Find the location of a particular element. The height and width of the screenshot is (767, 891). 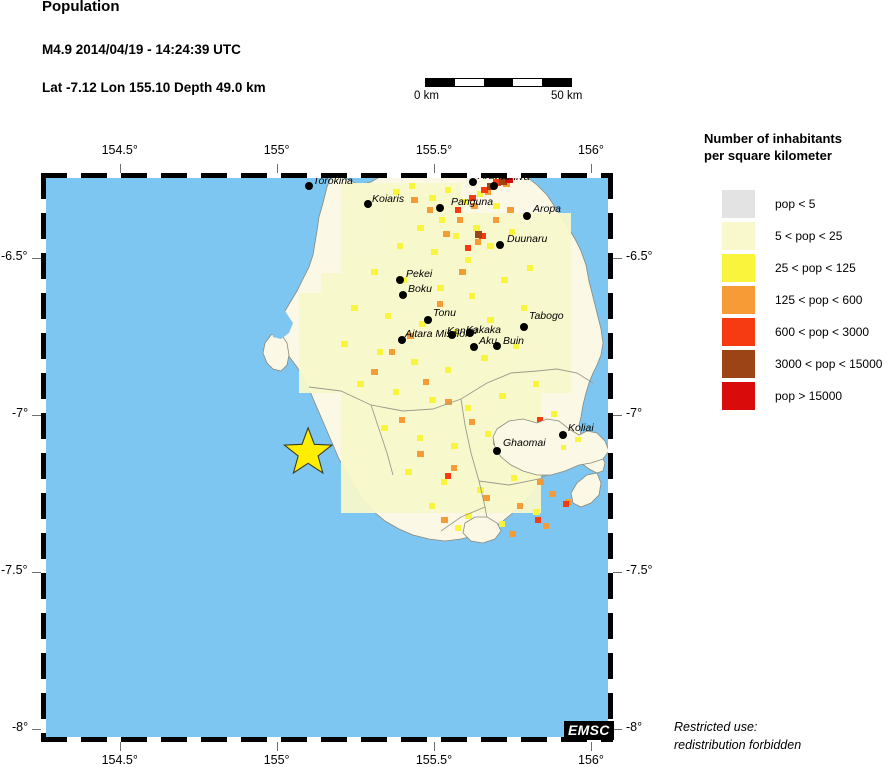

axis-label-bottom-x: 155° is located at coordinates (276, 760).